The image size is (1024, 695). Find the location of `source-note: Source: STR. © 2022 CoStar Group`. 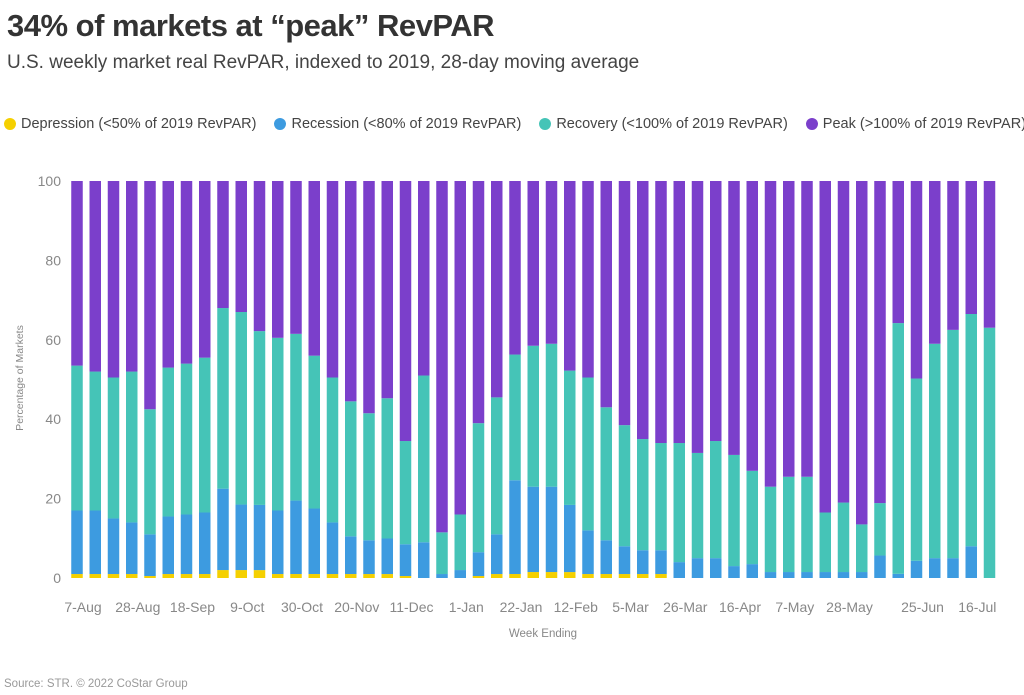

source-note: Source: STR. © 2022 CoStar Group is located at coordinates (96, 684).